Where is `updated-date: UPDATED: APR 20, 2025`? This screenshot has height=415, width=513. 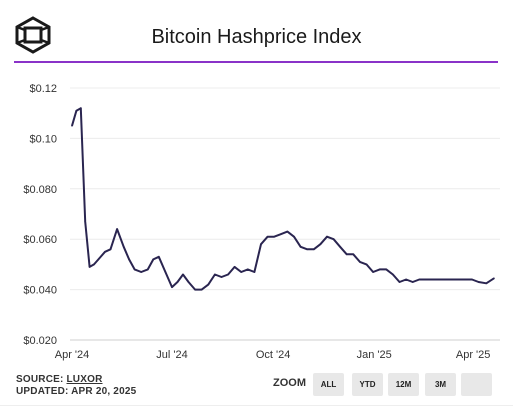
updated-date: UPDATED: APR 20, 2025 is located at coordinates (76, 391).